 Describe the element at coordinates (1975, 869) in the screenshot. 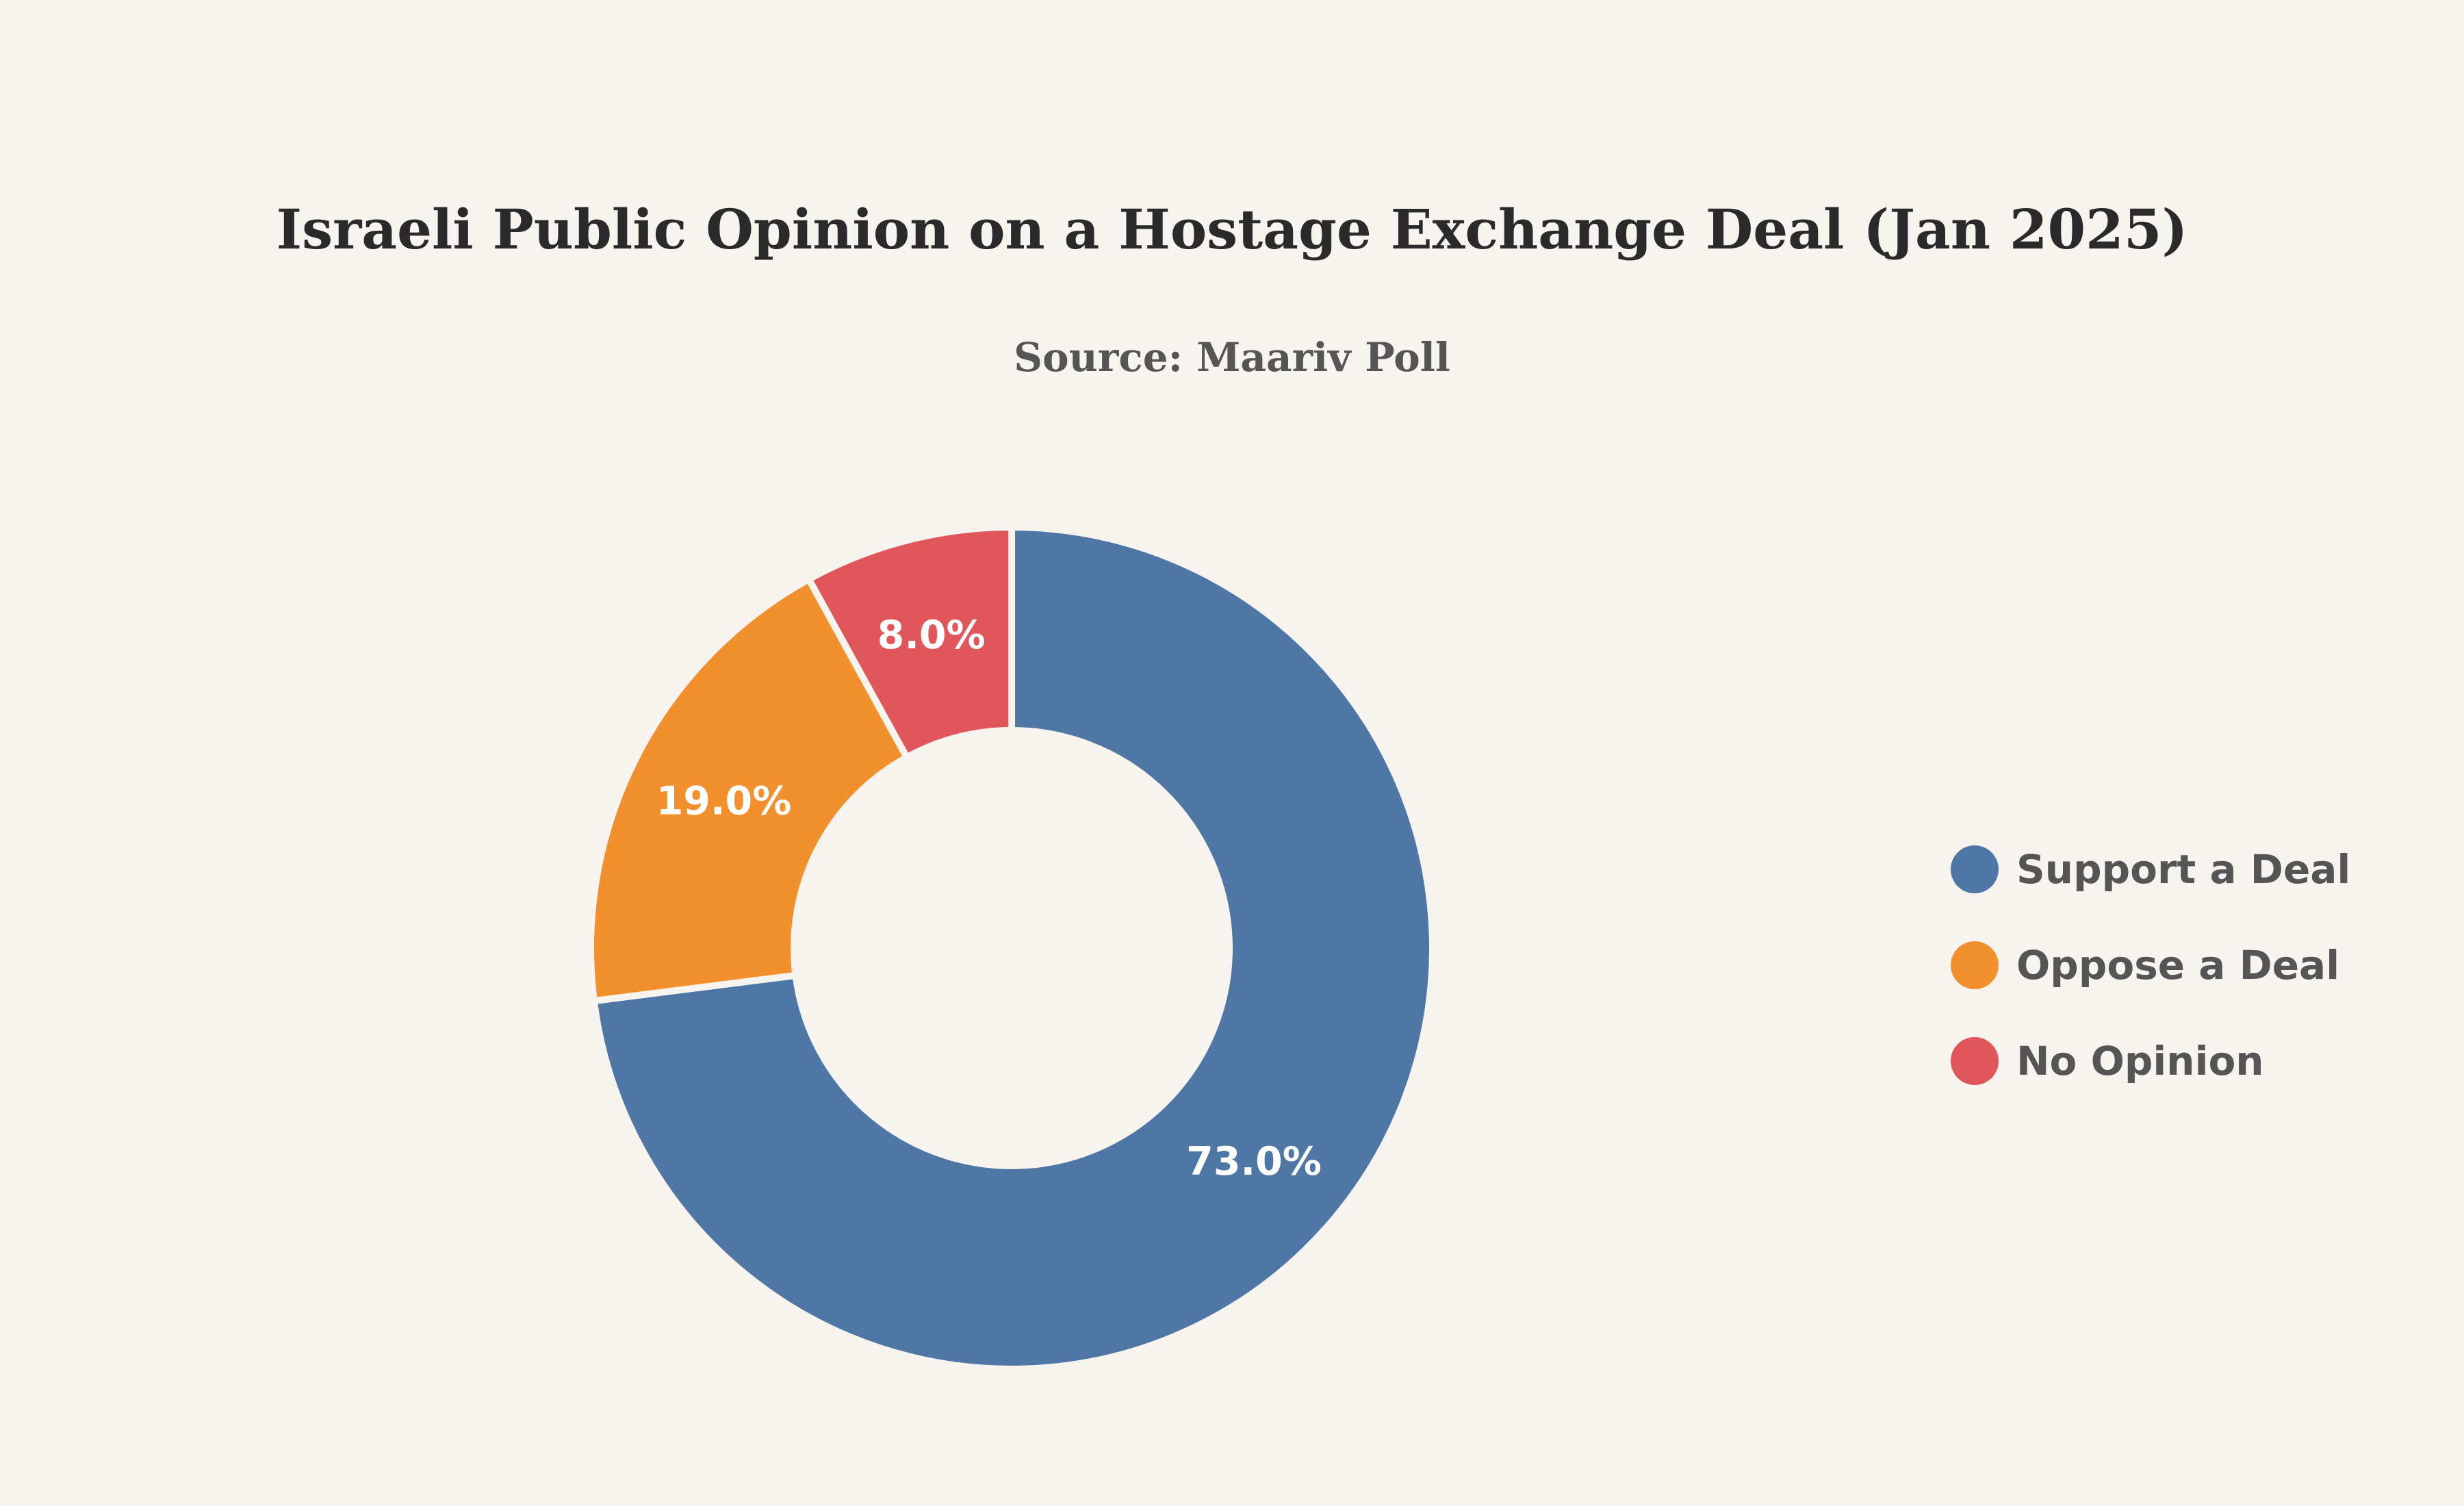

I see `legend-swatch-support` at that location.